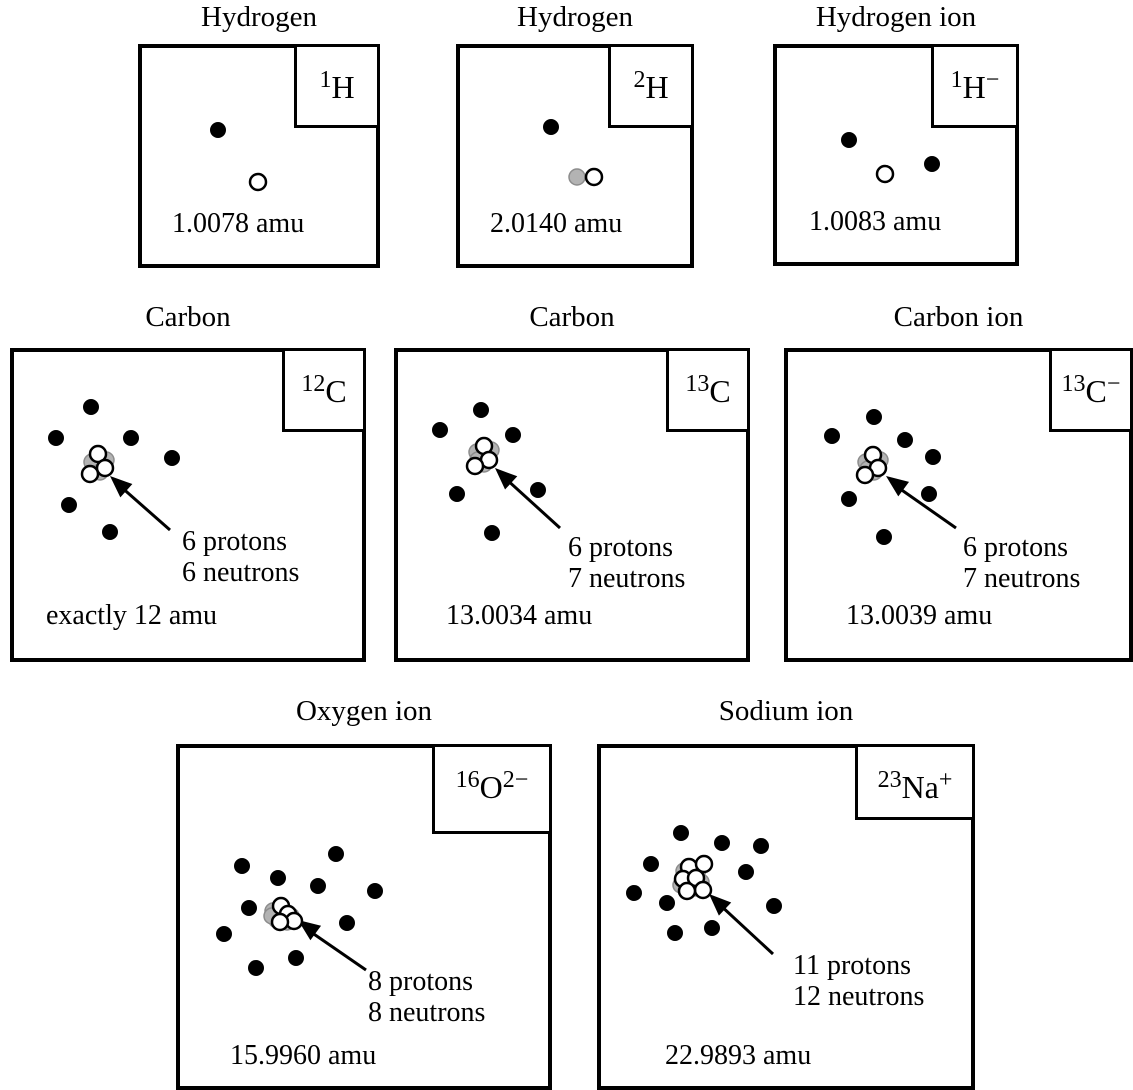 This screenshot has width=1133, height=1090. Describe the element at coordinates (572, 505) in the screenshot. I see `atom-box: 13C 6 protons 7 neutrons 13.0034 amu` at that location.